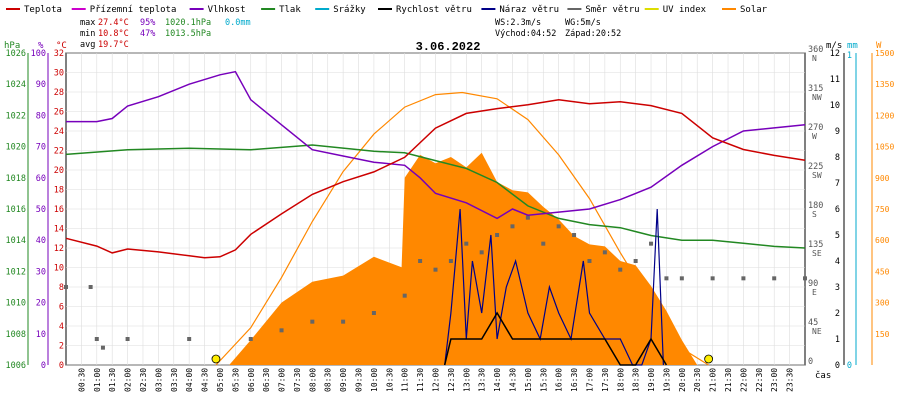  What do you see at coordinates (41, 116) in the screenshot?
I see `pct-tick-label: 80` at bounding box center [41, 116].